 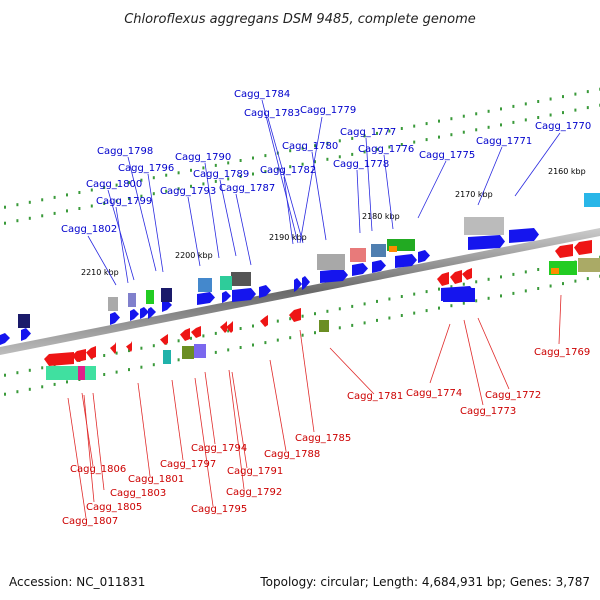 What do you see at coordinates (138, 493) in the screenshot?
I see `gene-label: Cagg_1803` at bounding box center [138, 493].